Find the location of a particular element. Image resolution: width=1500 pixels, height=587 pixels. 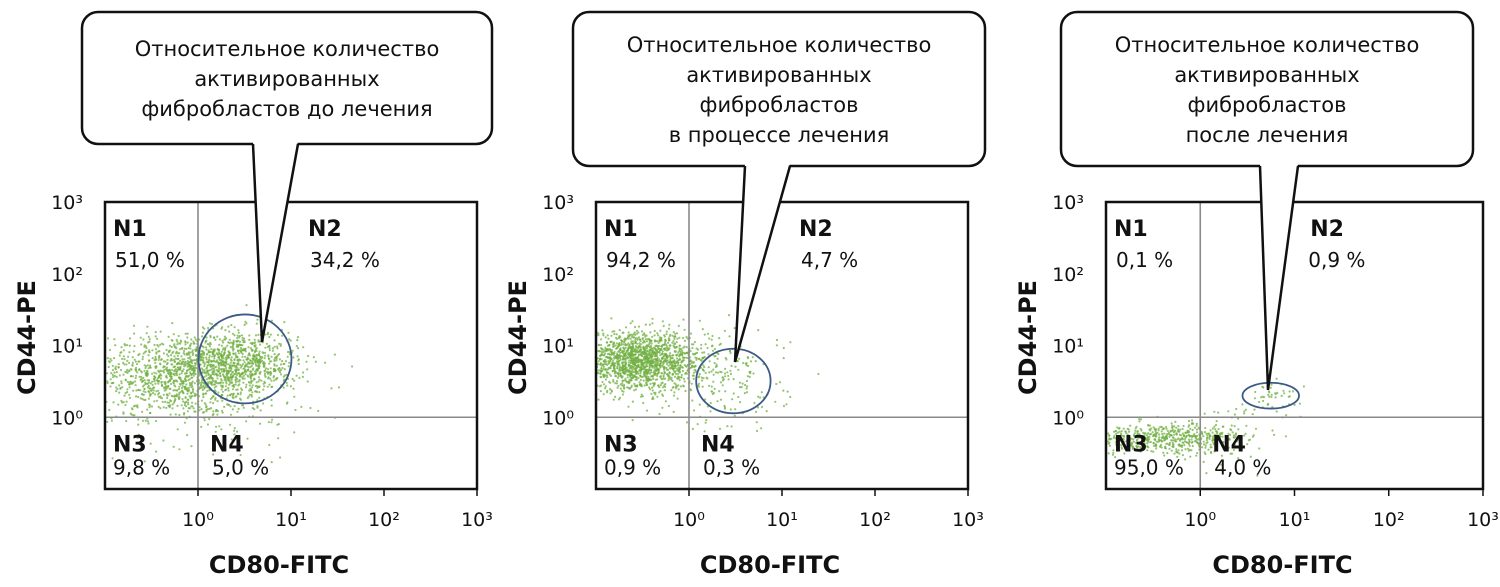

gate-ellipse is located at coordinates (1270, 395).